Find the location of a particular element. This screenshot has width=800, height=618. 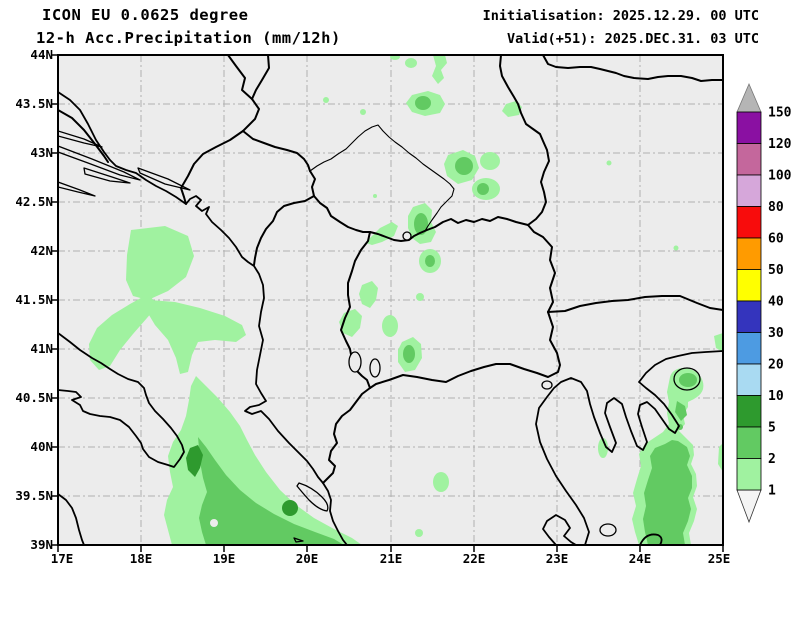

colorbar-over-arrow is located at coordinates (749, 97).